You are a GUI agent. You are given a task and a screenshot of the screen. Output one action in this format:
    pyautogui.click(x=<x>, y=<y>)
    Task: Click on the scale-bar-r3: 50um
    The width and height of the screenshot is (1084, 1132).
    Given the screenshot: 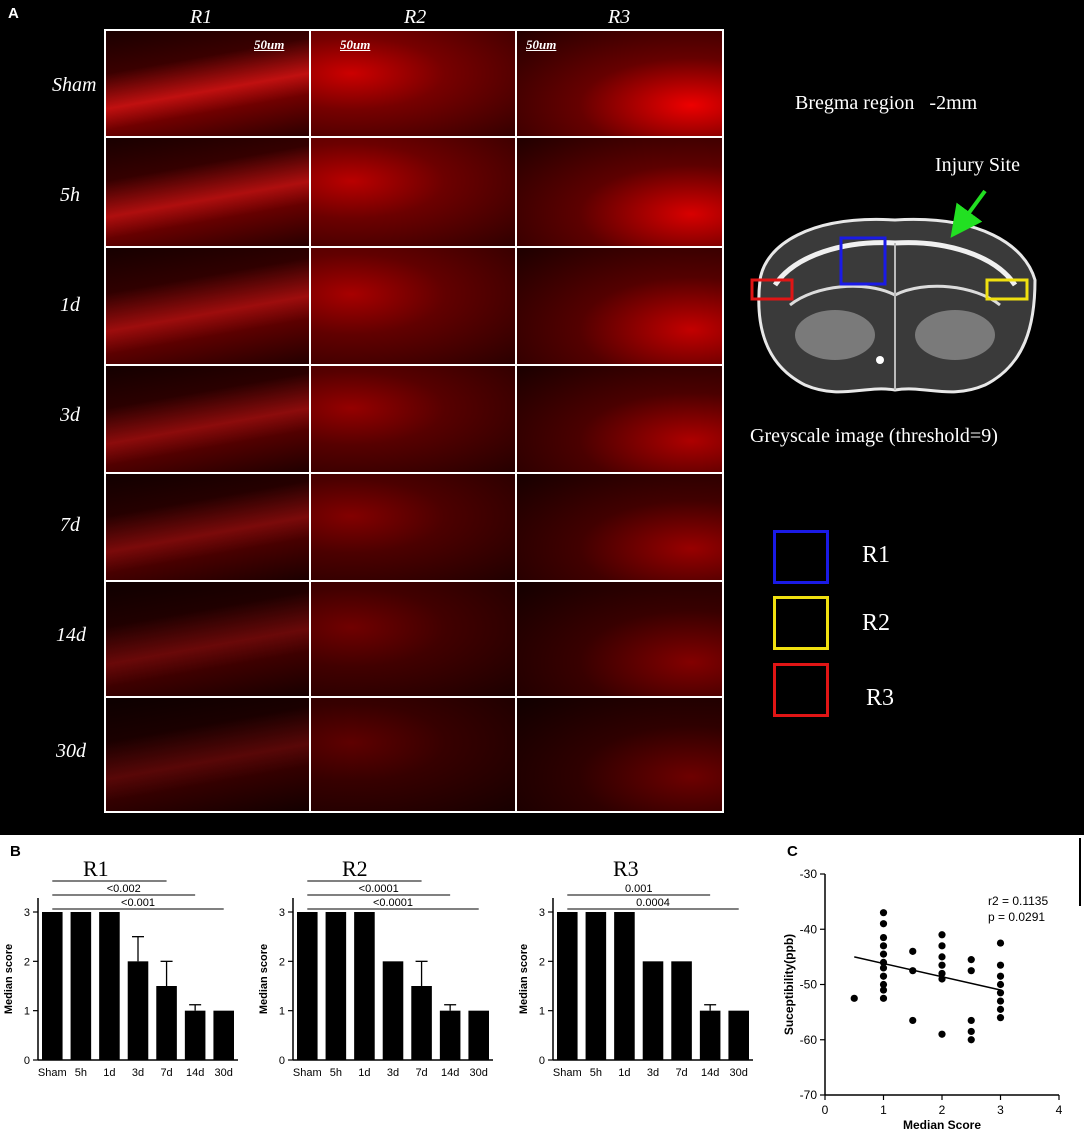 What is the action you would take?
    pyautogui.click(x=541, y=44)
    